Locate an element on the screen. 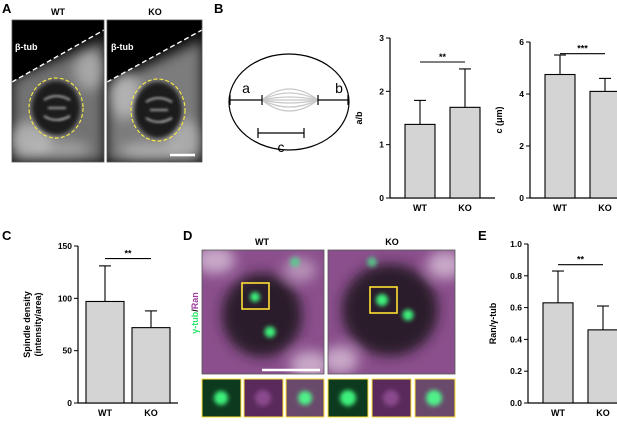 This screenshot has width=617, height=426. panel-d-channel-label: γ-tub/Ran is located at coordinates (195, 313).